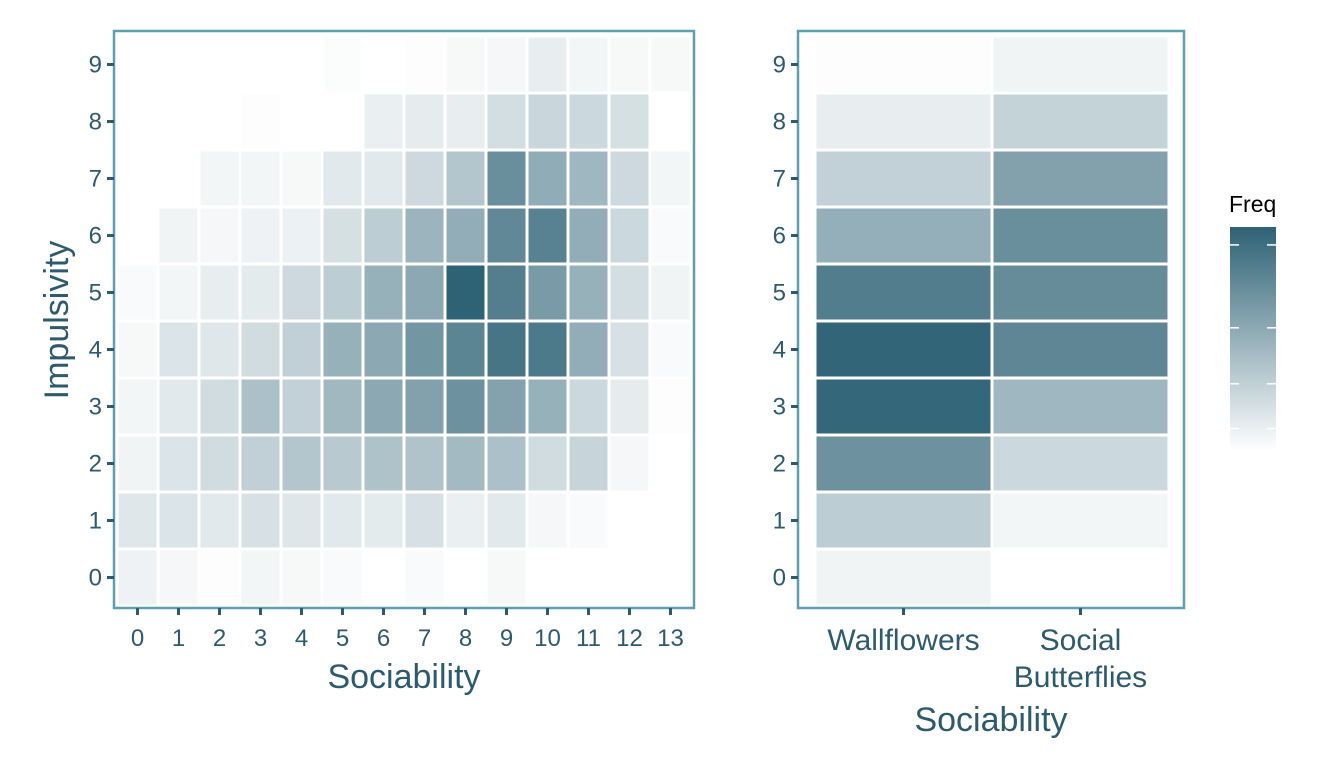  What do you see at coordinates (383, 638) in the screenshot?
I see `x-tick-label: 6` at bounding box center [383, 638].